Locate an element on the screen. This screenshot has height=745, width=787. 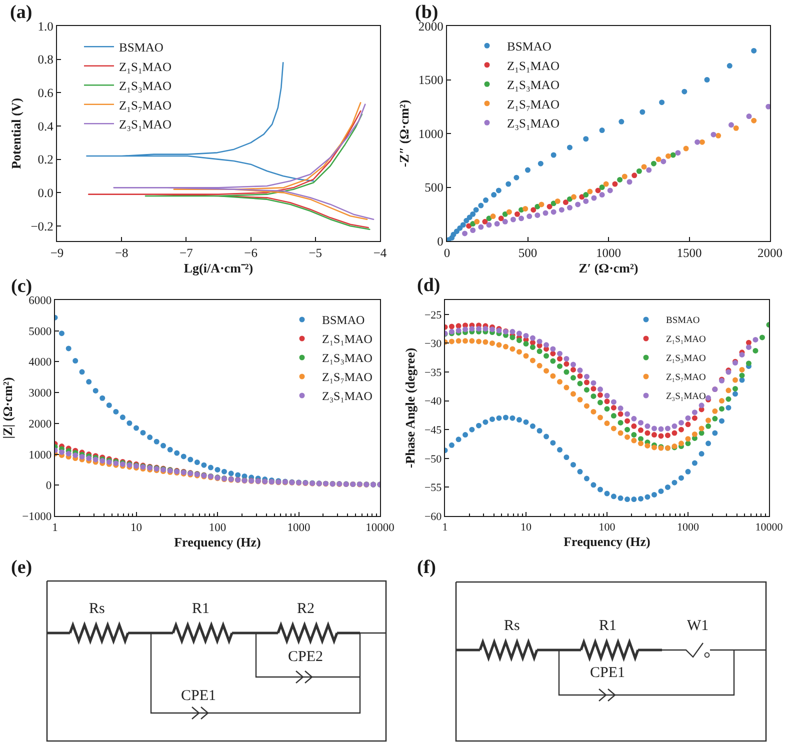
text: R1 is located at coordinates (608, 626).